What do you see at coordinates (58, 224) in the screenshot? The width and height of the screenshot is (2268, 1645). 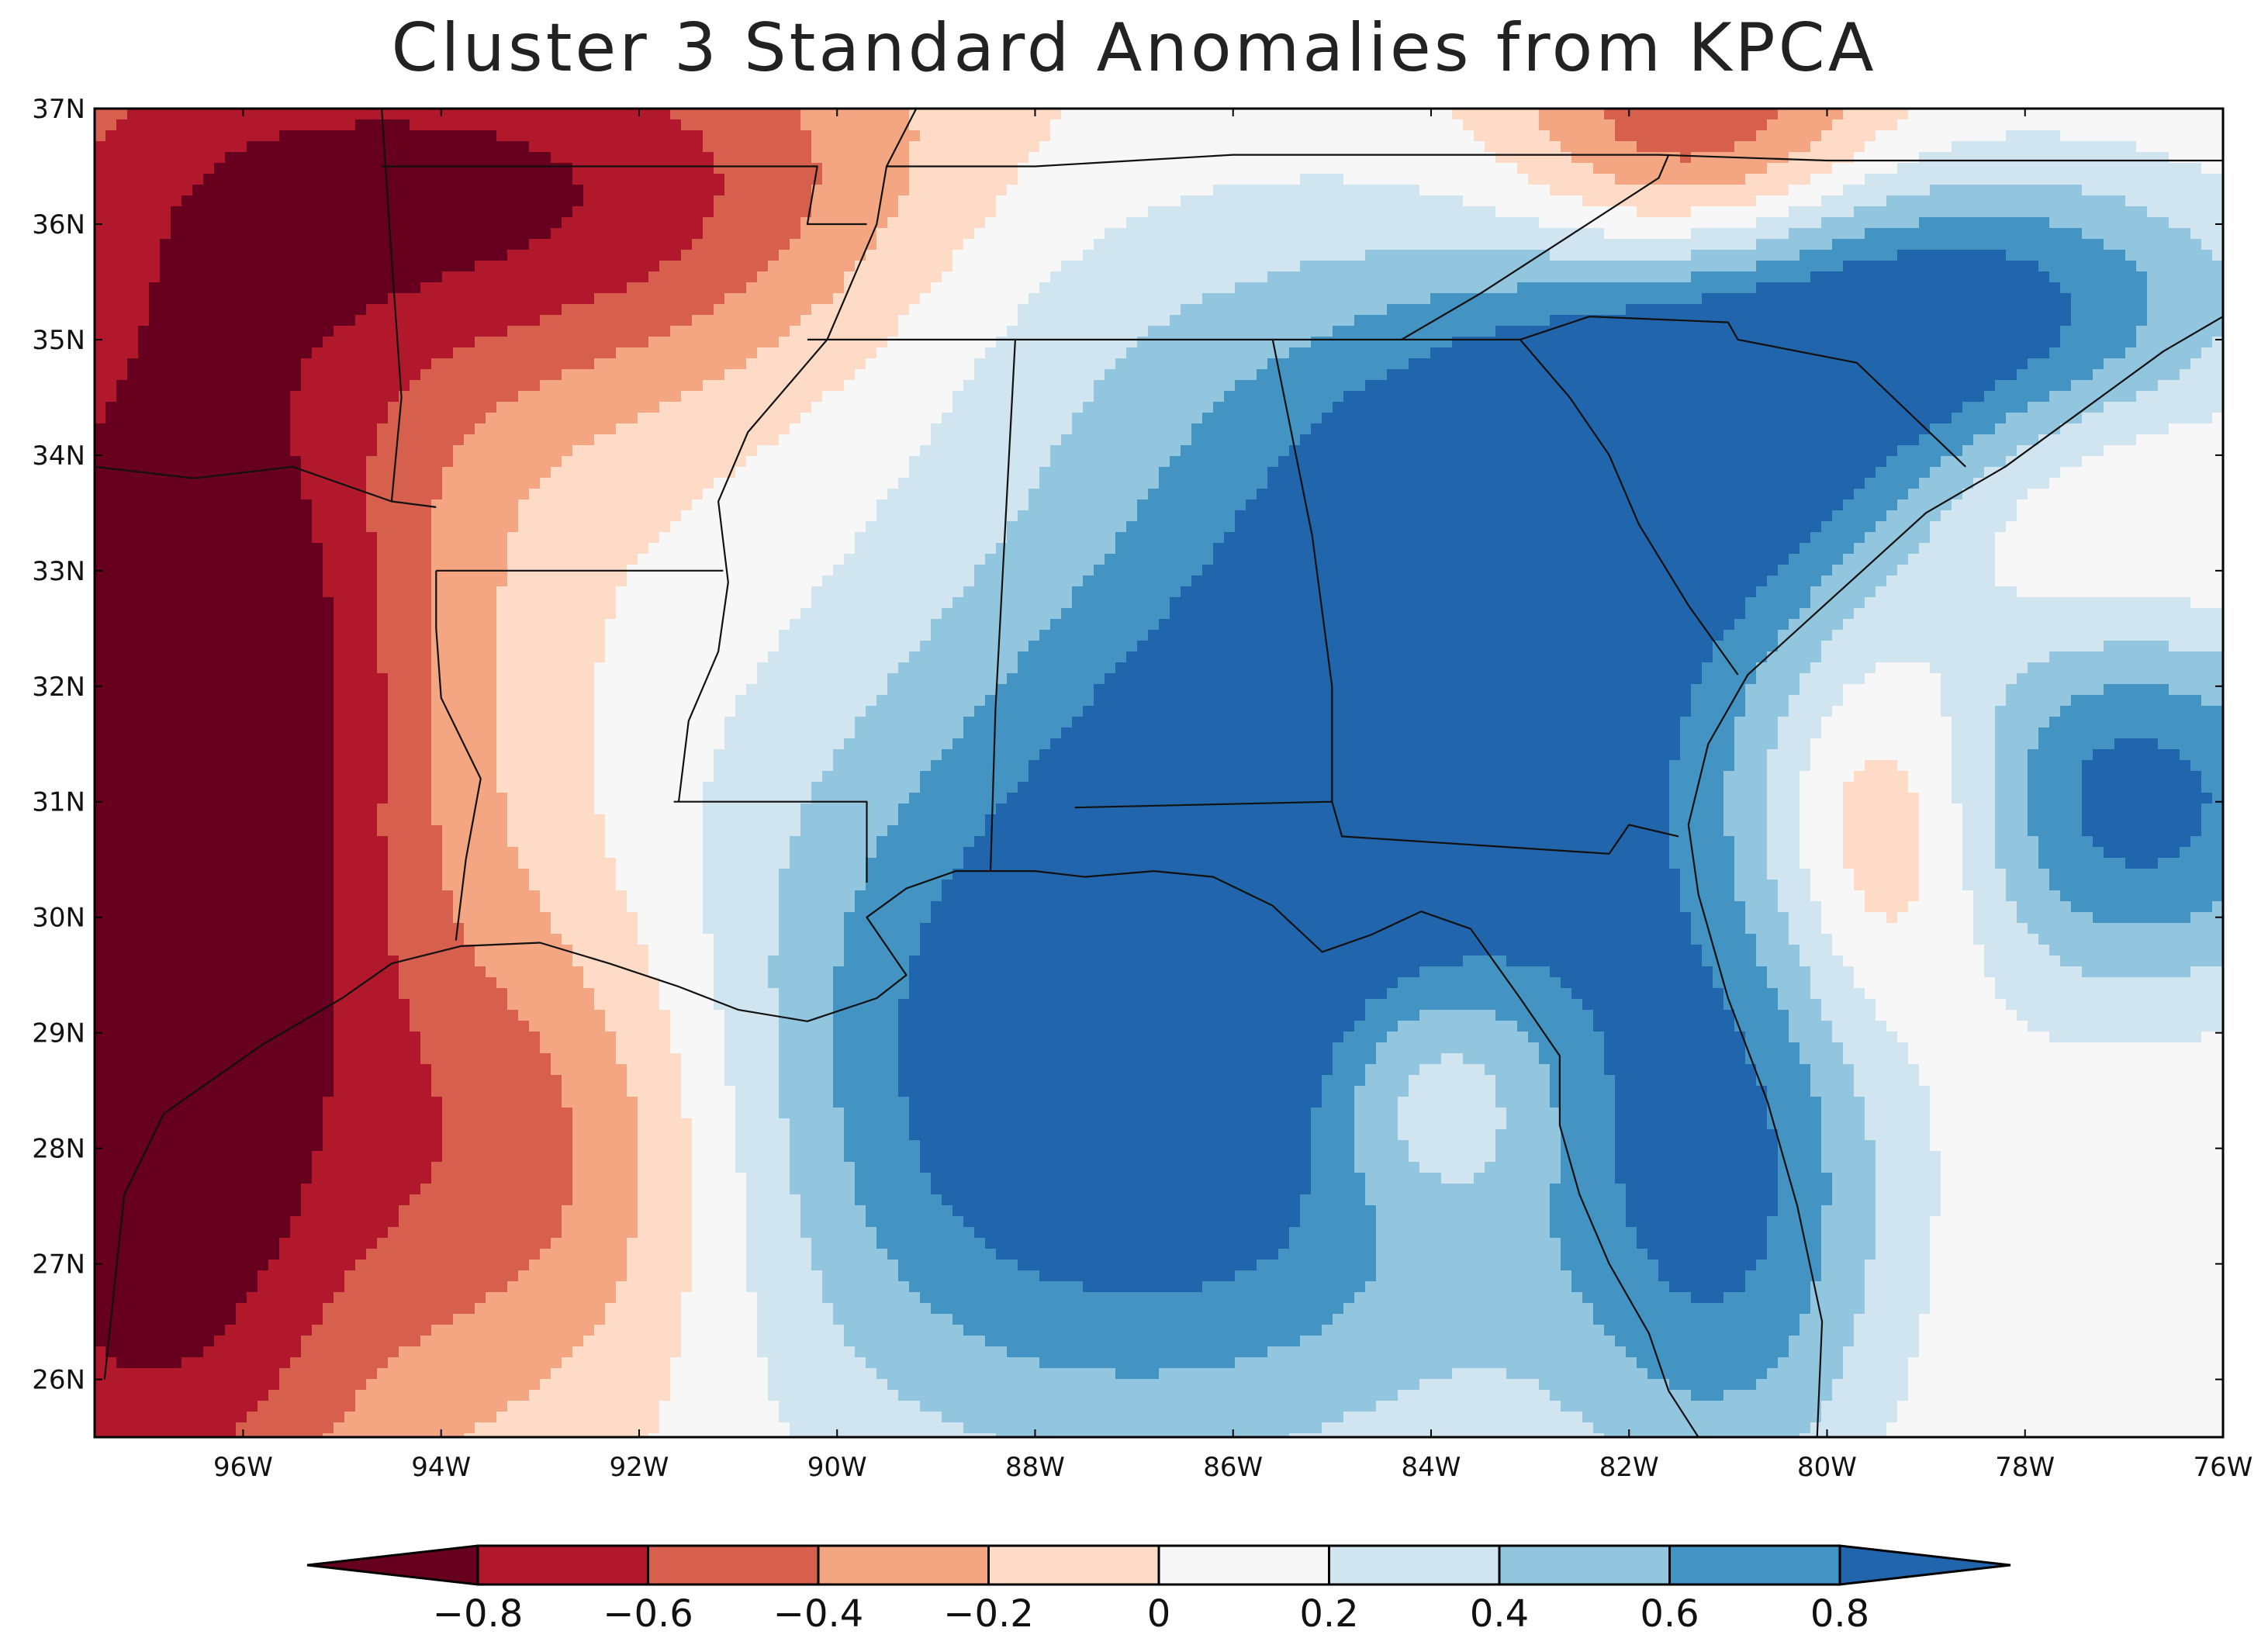 I see `lat-tick-label: 36N` at bounding box center [58, 224].